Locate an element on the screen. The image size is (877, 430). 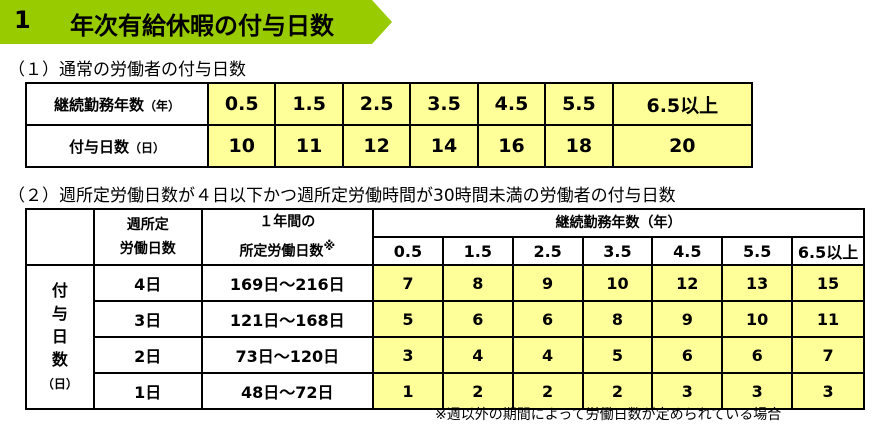
side-unit: （日） is located at coordinates (59, 383).